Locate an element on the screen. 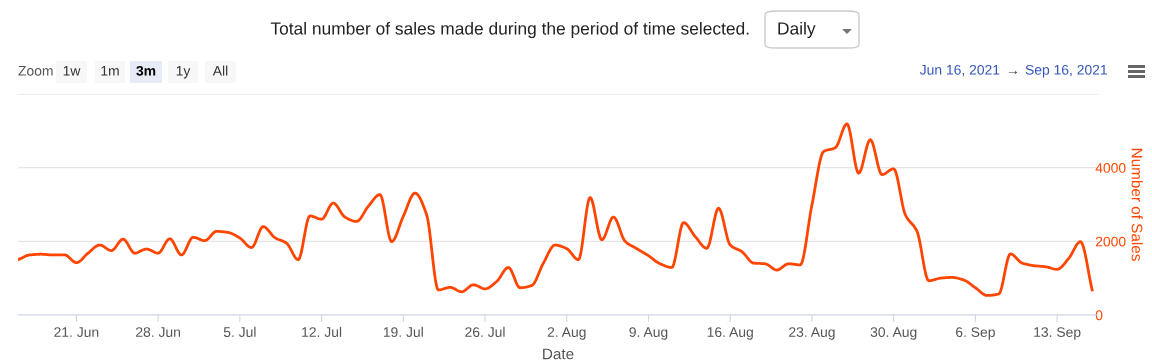  x-tick-label: 26. Jul is located at coordinates (485, 332).